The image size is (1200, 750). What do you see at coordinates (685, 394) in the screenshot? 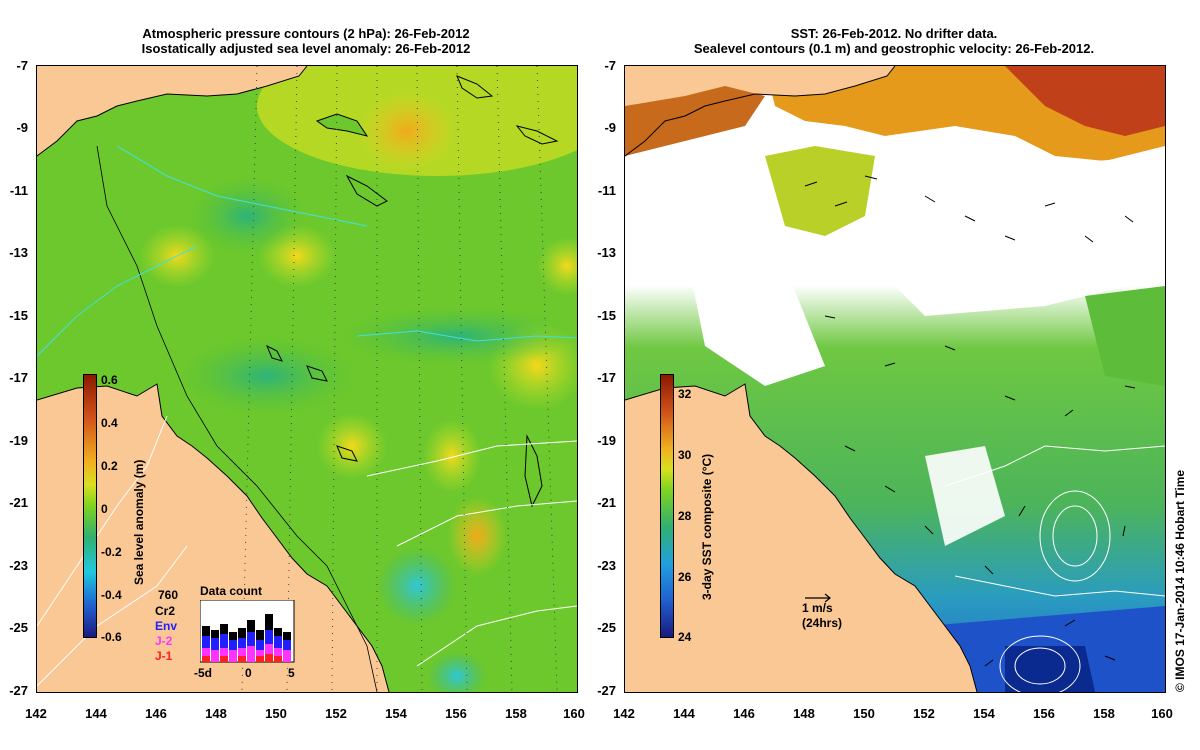
I see `sst-colorbar-tick: 32` at bounding box center [685, 394].